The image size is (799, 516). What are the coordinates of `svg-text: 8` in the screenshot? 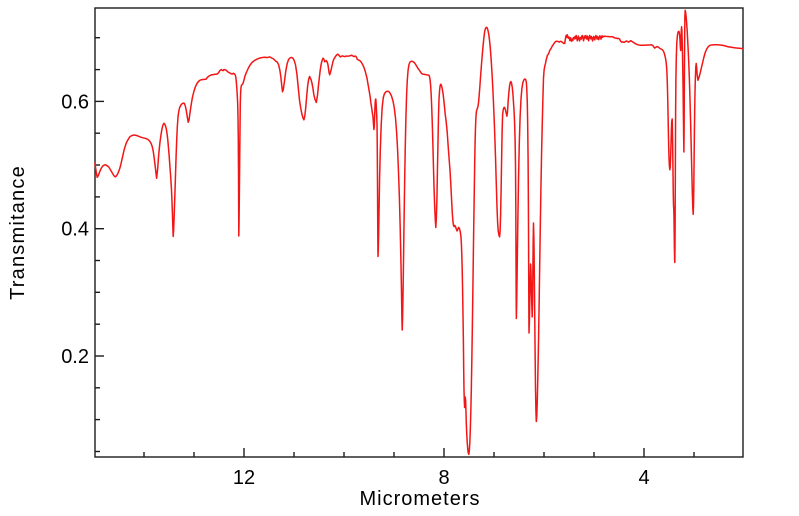 It's located at (443, 478).